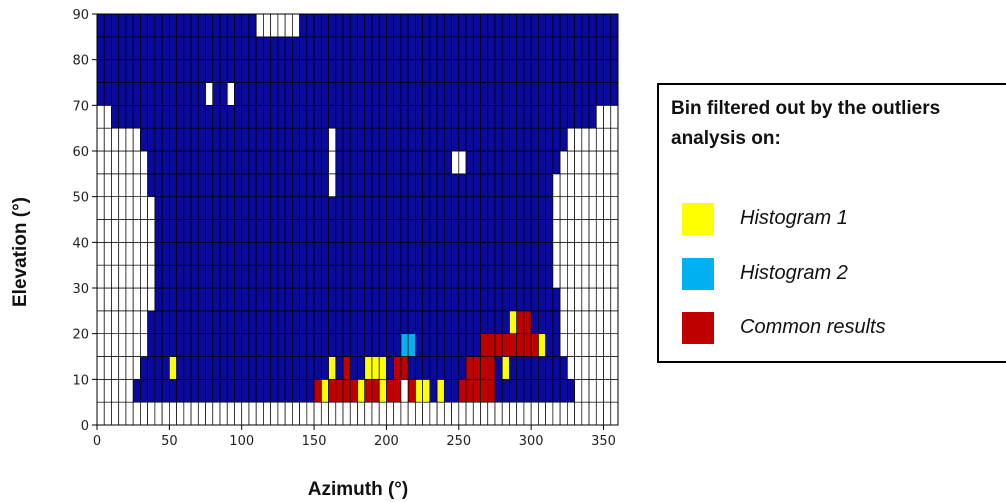 This screenshot has height=502, width=1006. I want to click on legend-item-common-results: Common results, so click(842, 328).